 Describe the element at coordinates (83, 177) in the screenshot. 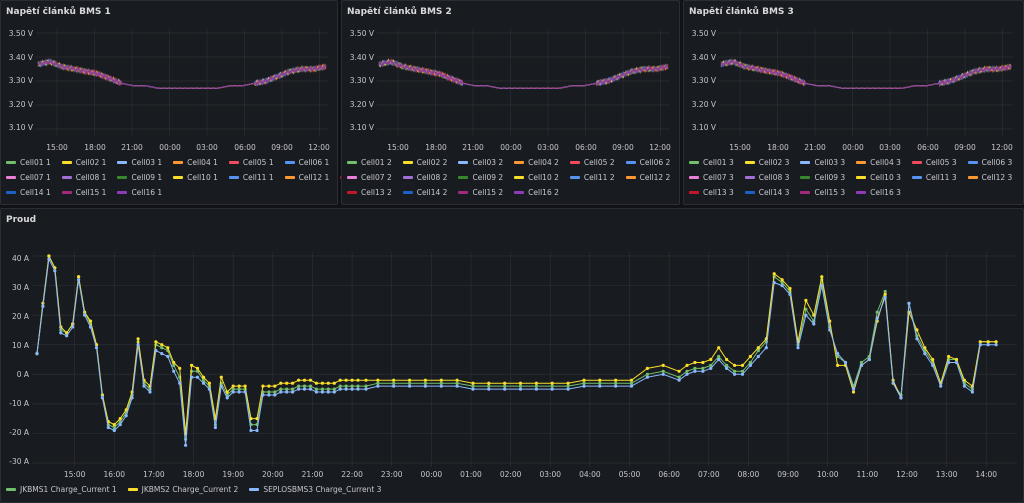

I see `legend-item: Cell08 1` at that location.